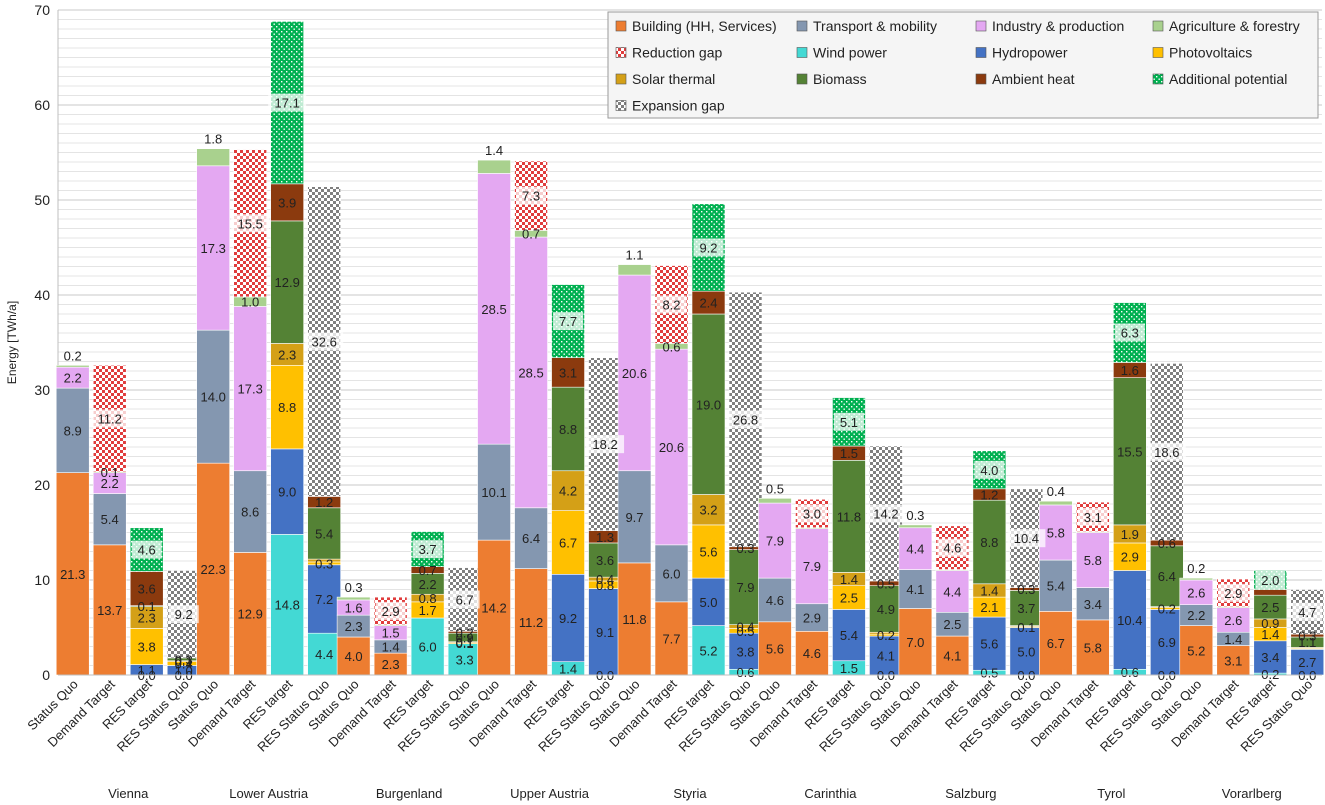  What do you see at coordinates (250, 302) in the screenshot?
I see `data-label: 1.0` at bounding box center [250, 302].